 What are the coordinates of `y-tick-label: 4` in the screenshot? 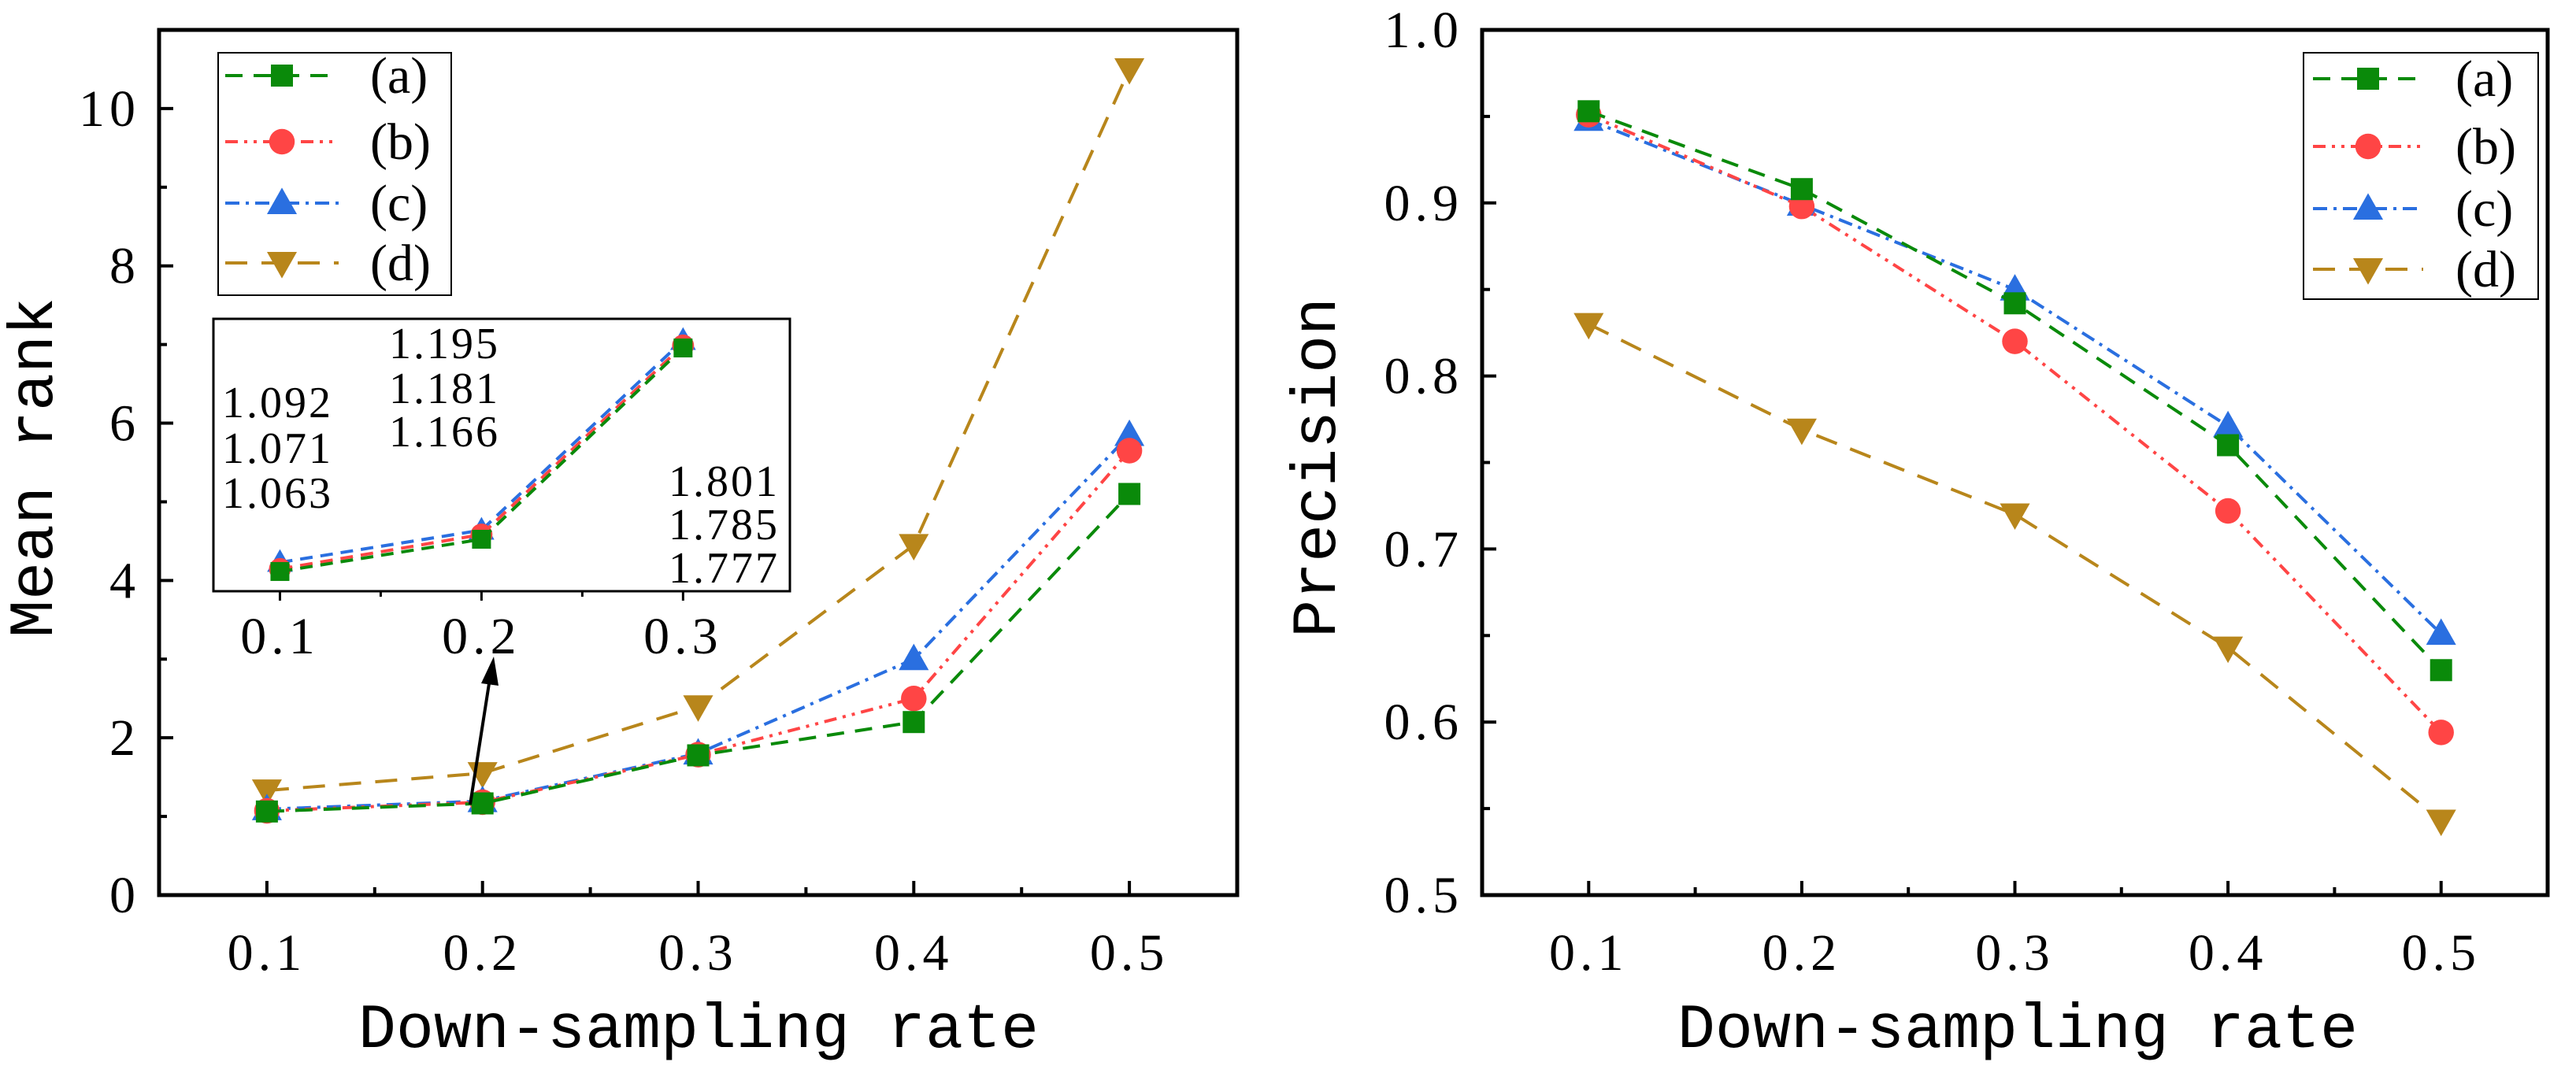 It's located at (124, 580).